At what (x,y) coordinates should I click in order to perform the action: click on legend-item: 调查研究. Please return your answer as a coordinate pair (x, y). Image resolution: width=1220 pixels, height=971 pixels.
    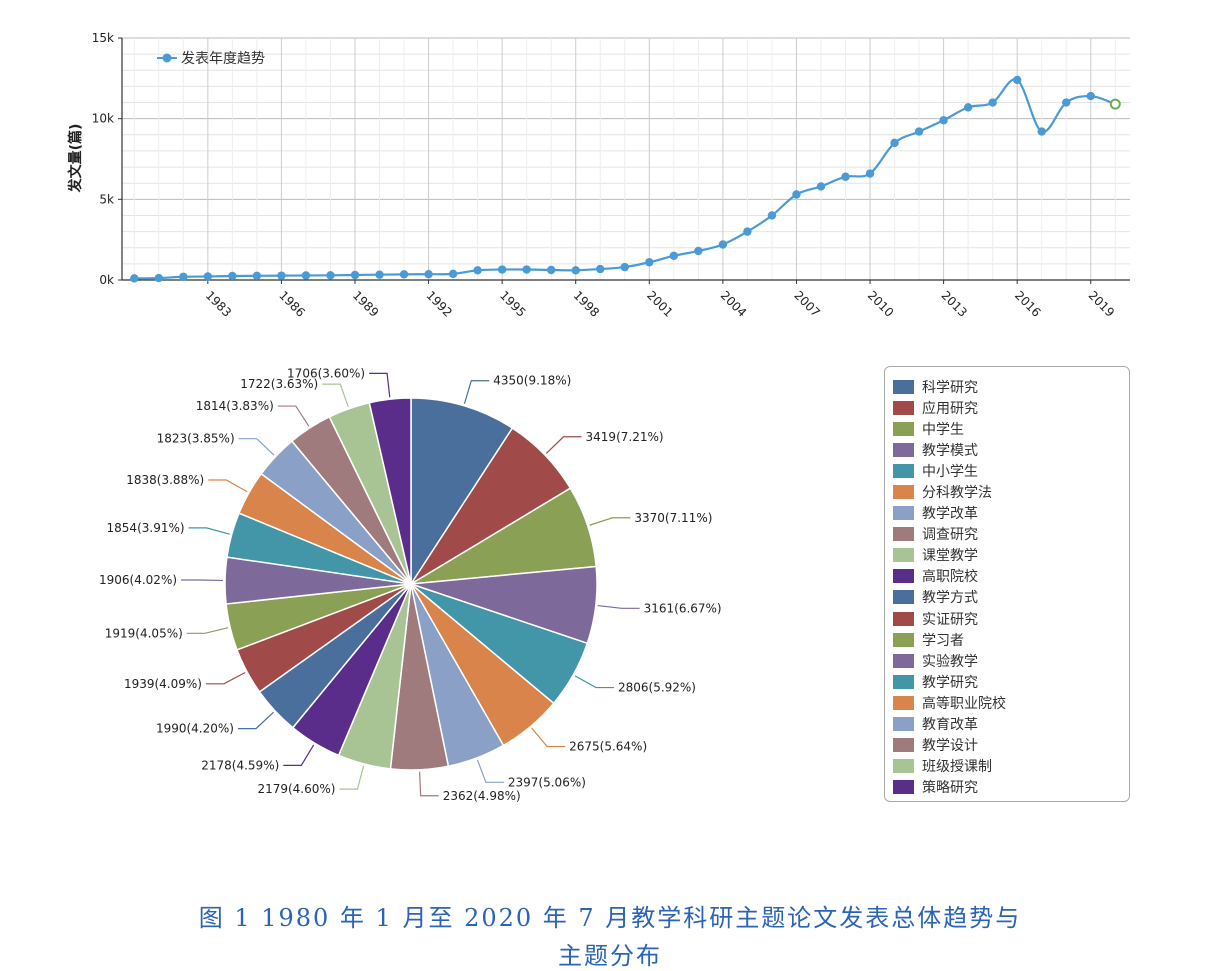
    Looking at the image, I should click on (1011, 534).